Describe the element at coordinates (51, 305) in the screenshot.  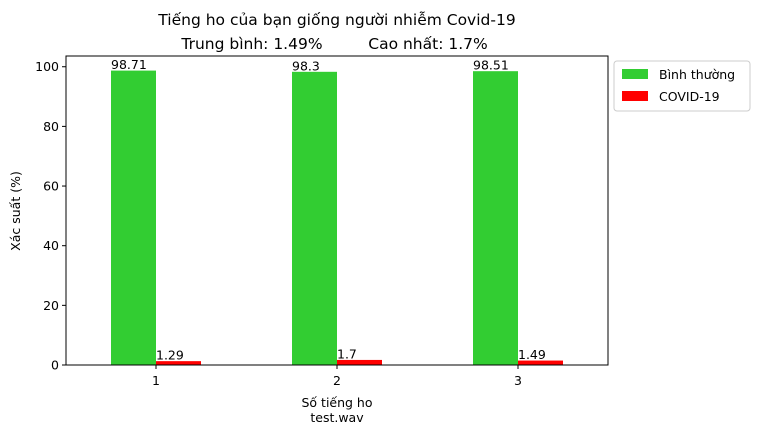
I see `y-tick-label-20: 20` at that location.